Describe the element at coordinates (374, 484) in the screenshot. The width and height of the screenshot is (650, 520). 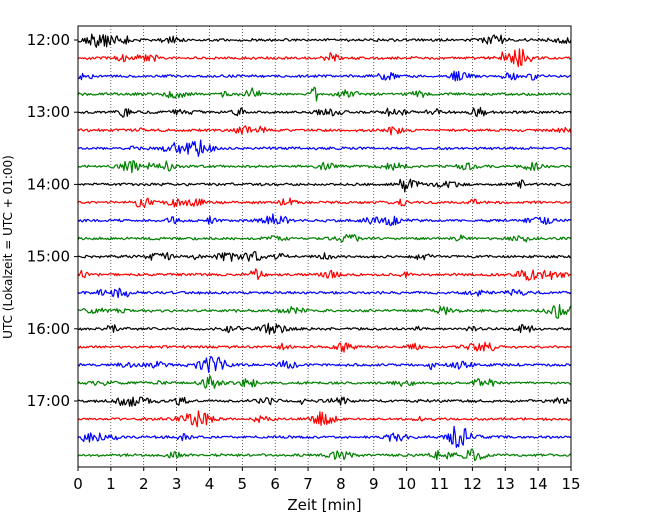
I see `x-tick-label: 9` at that location.